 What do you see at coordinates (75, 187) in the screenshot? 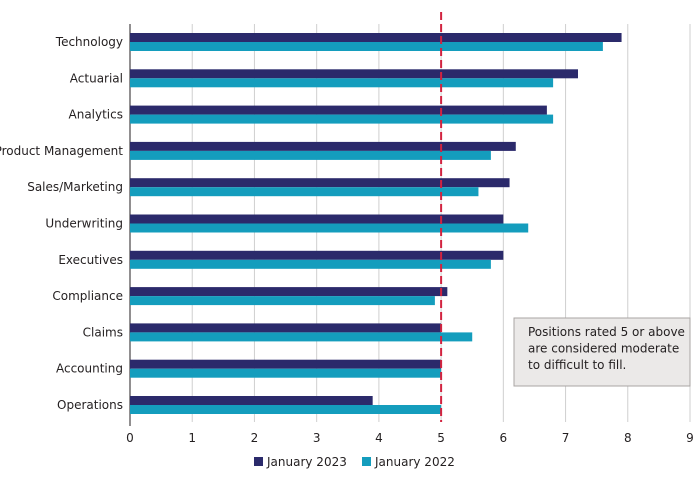
I see `category-label: Sales/Marketing` at bounding box center [75, 187].